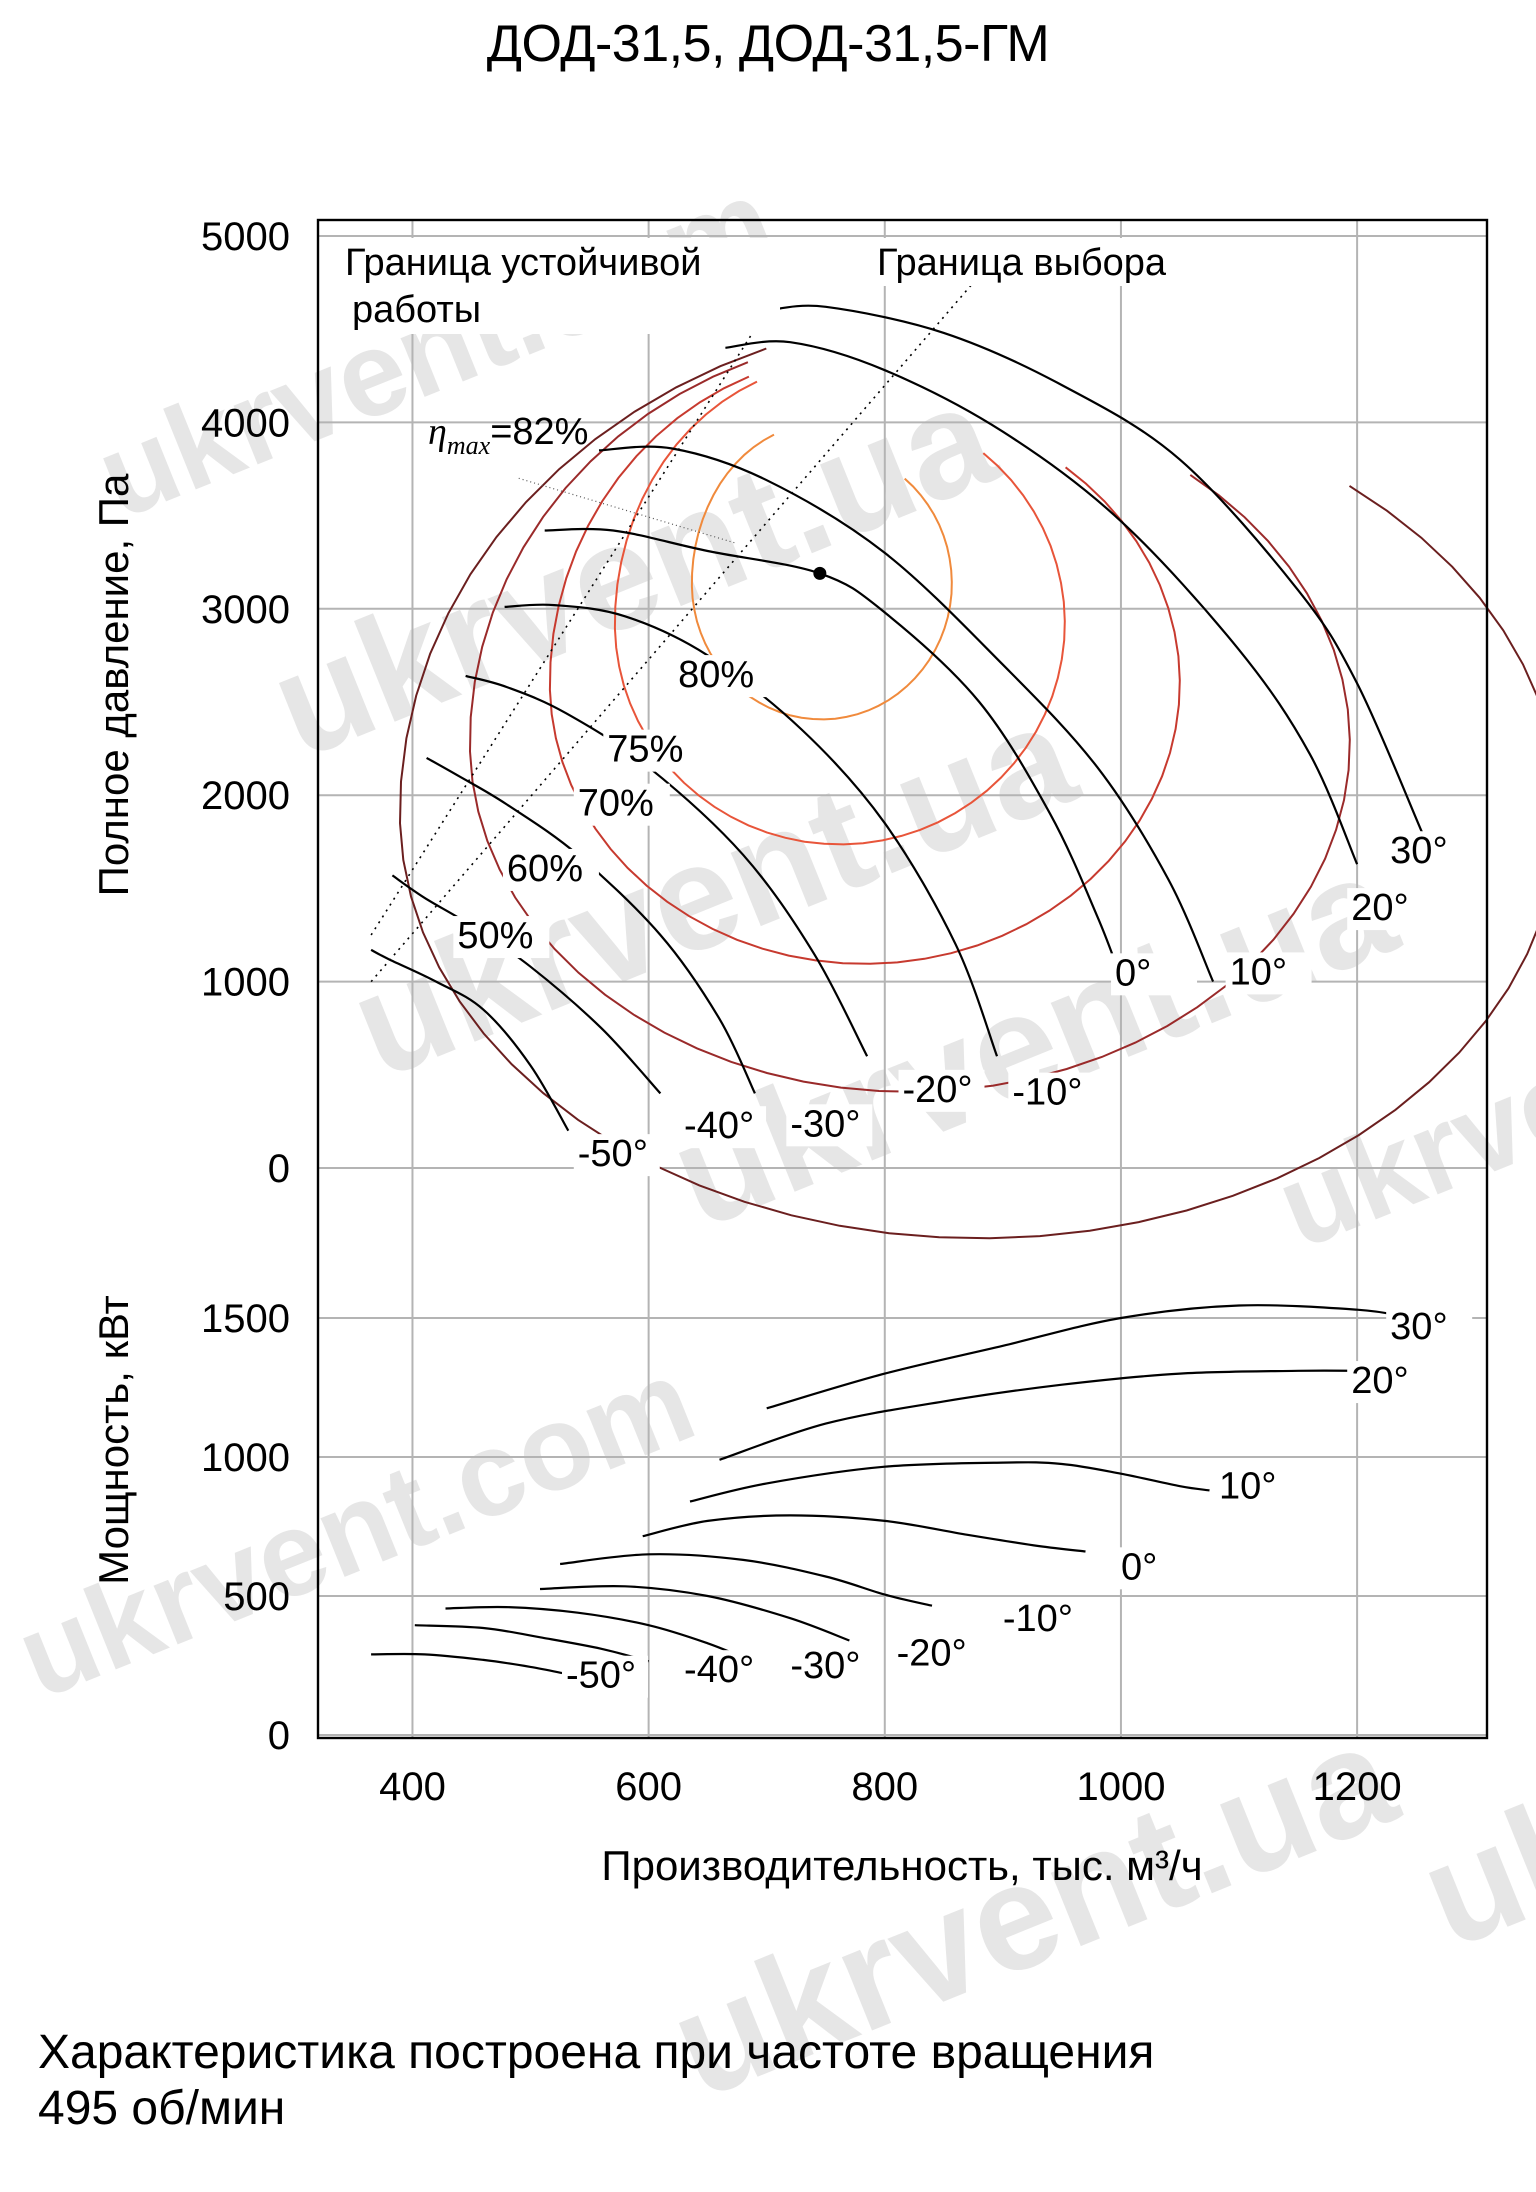 This screenshot has height=2192, width=1536. What do you see at coordinates (1133, 973) in the screenshot?
I see `pressure-curve-label: 0°` at bounding box center [1133, 973].